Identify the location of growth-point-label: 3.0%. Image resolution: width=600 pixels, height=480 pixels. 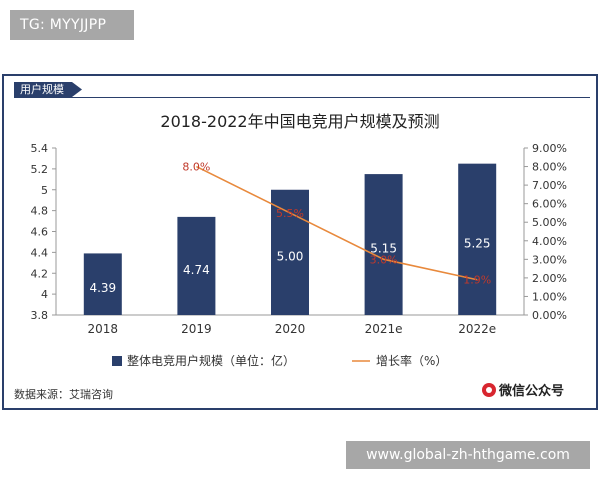
(384, 259).